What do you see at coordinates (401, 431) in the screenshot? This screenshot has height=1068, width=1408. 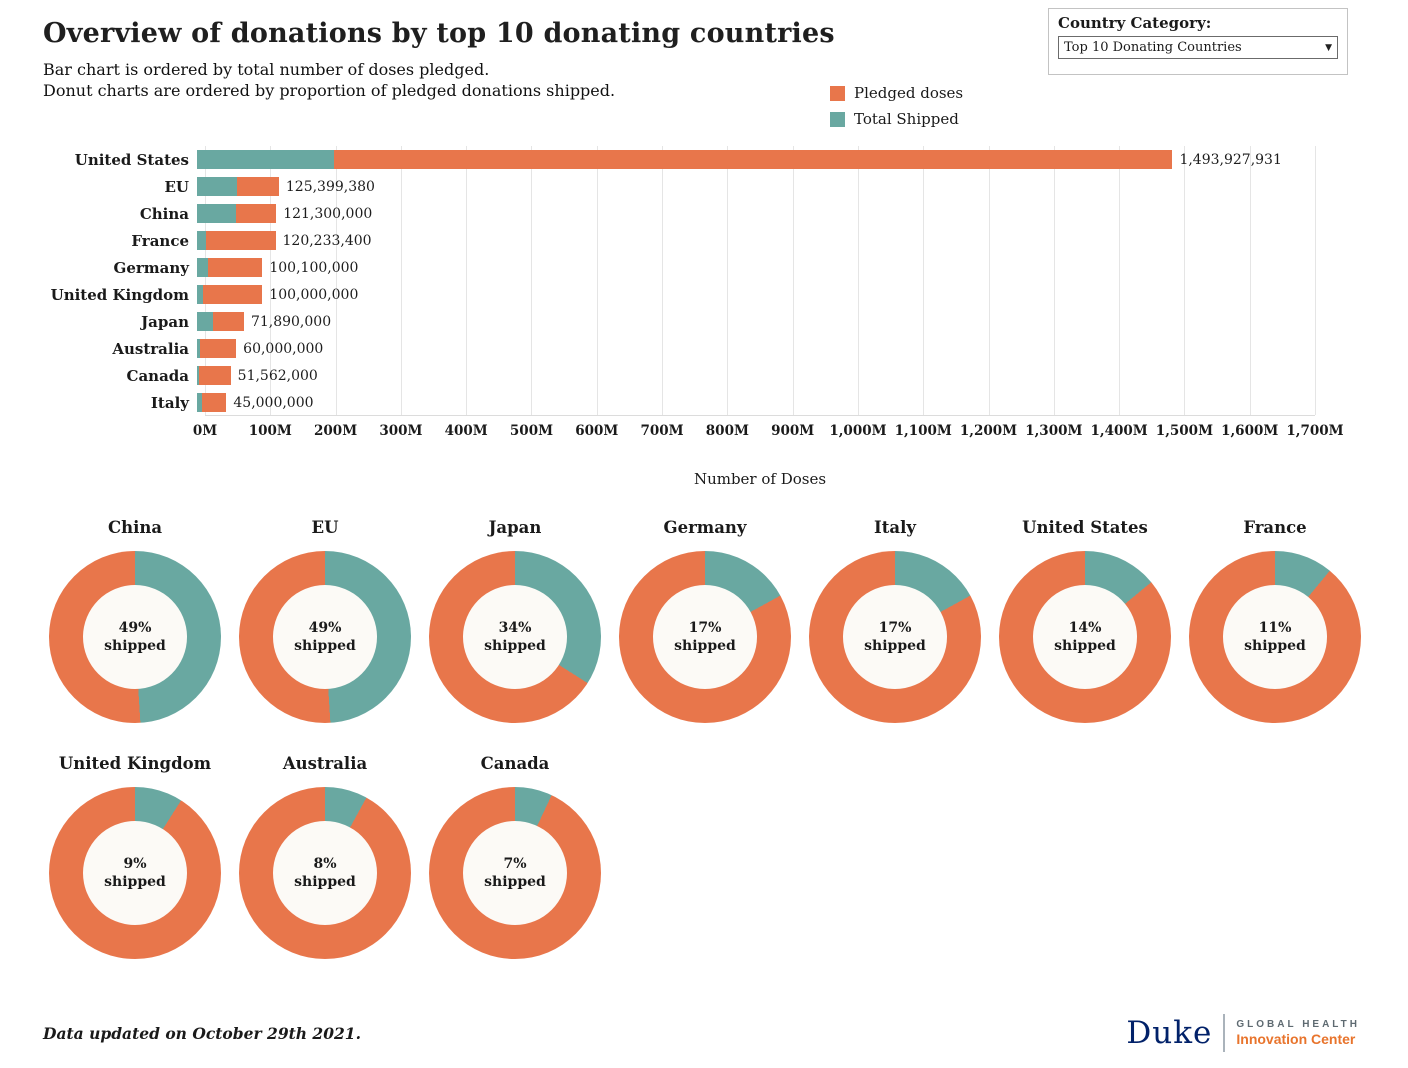 I see `x-tick-label: 300M` at bounding box center [401, 431].